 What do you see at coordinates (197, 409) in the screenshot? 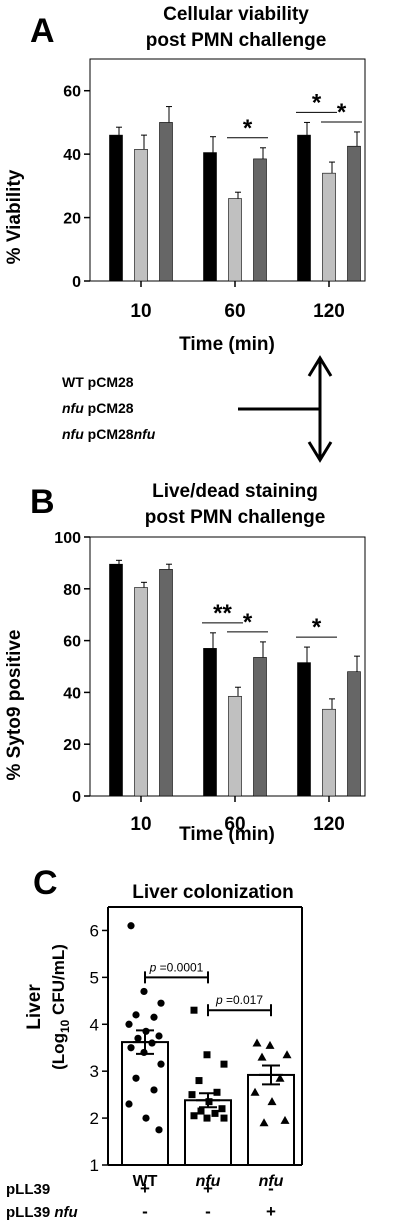
I see `legend: WT pCM28 nfu pCM28 nfu pCM28nfu` at bounding box center [197, 409].